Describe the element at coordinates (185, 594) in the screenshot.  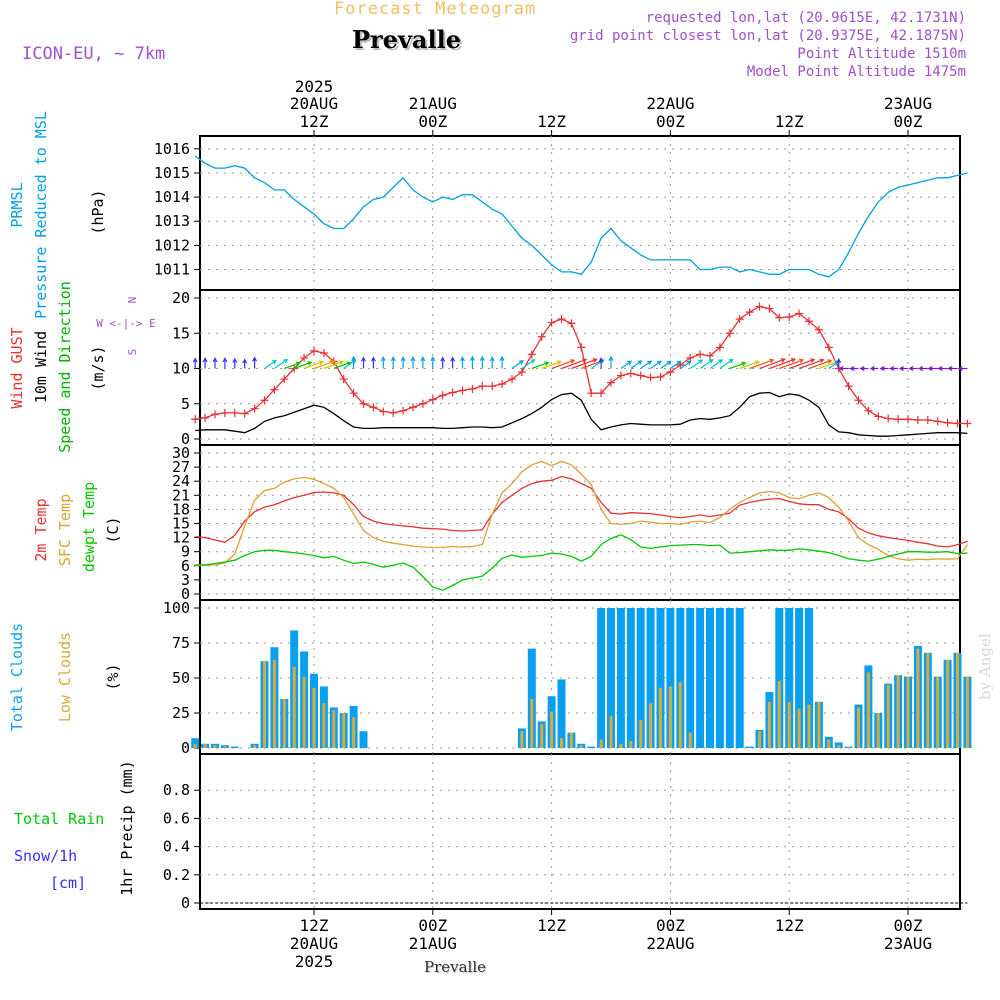
I see `temperature-ytick-label: 0` at that location.